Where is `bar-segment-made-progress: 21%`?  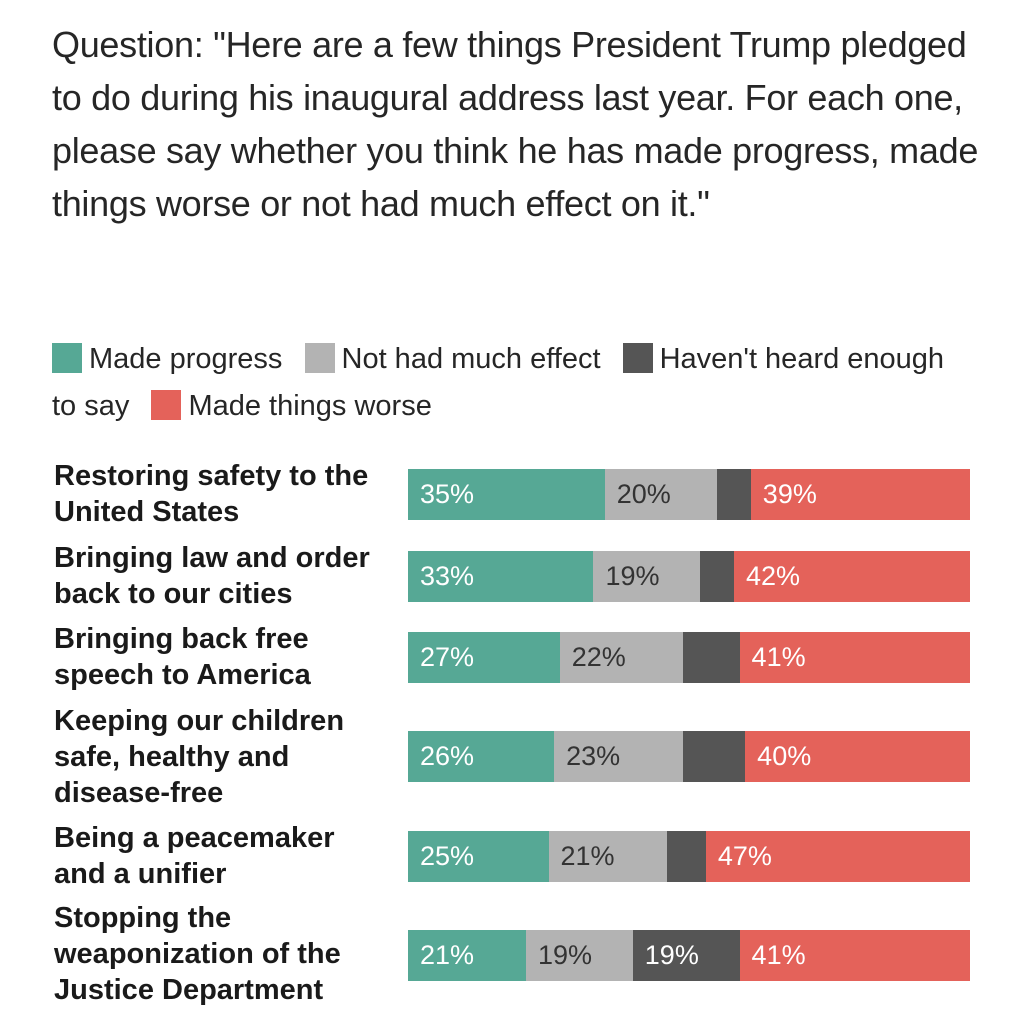
bar-segment-made-progress: 21% is located at coordinates (467, 955).